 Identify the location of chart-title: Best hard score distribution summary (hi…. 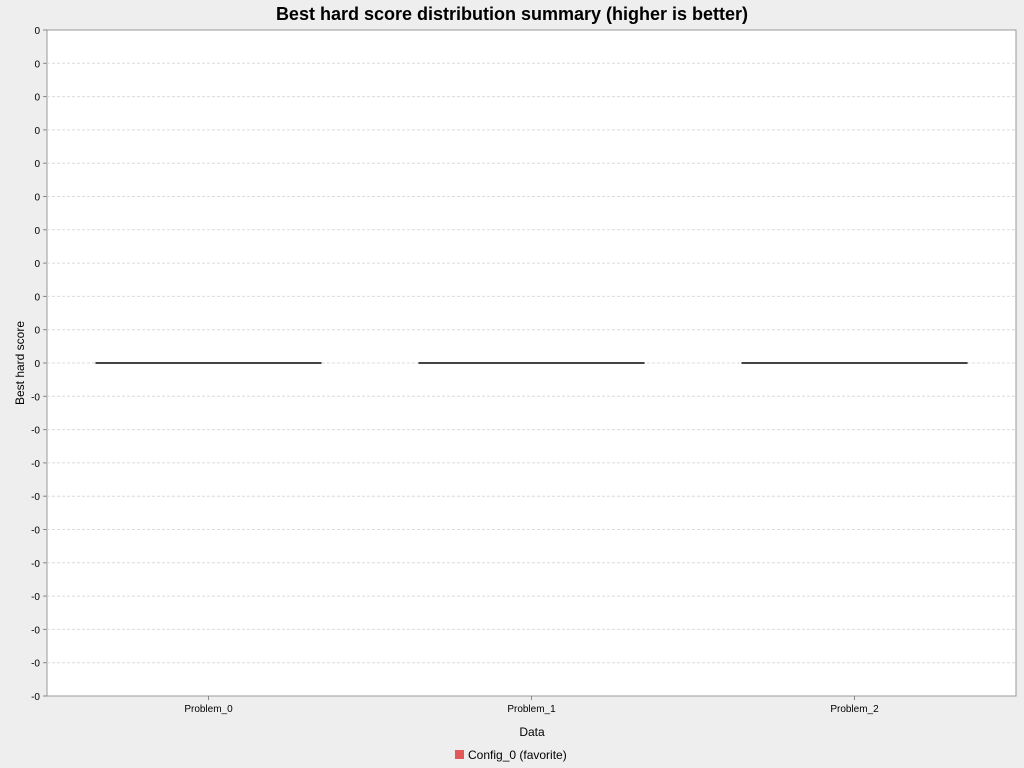
(512, 14).